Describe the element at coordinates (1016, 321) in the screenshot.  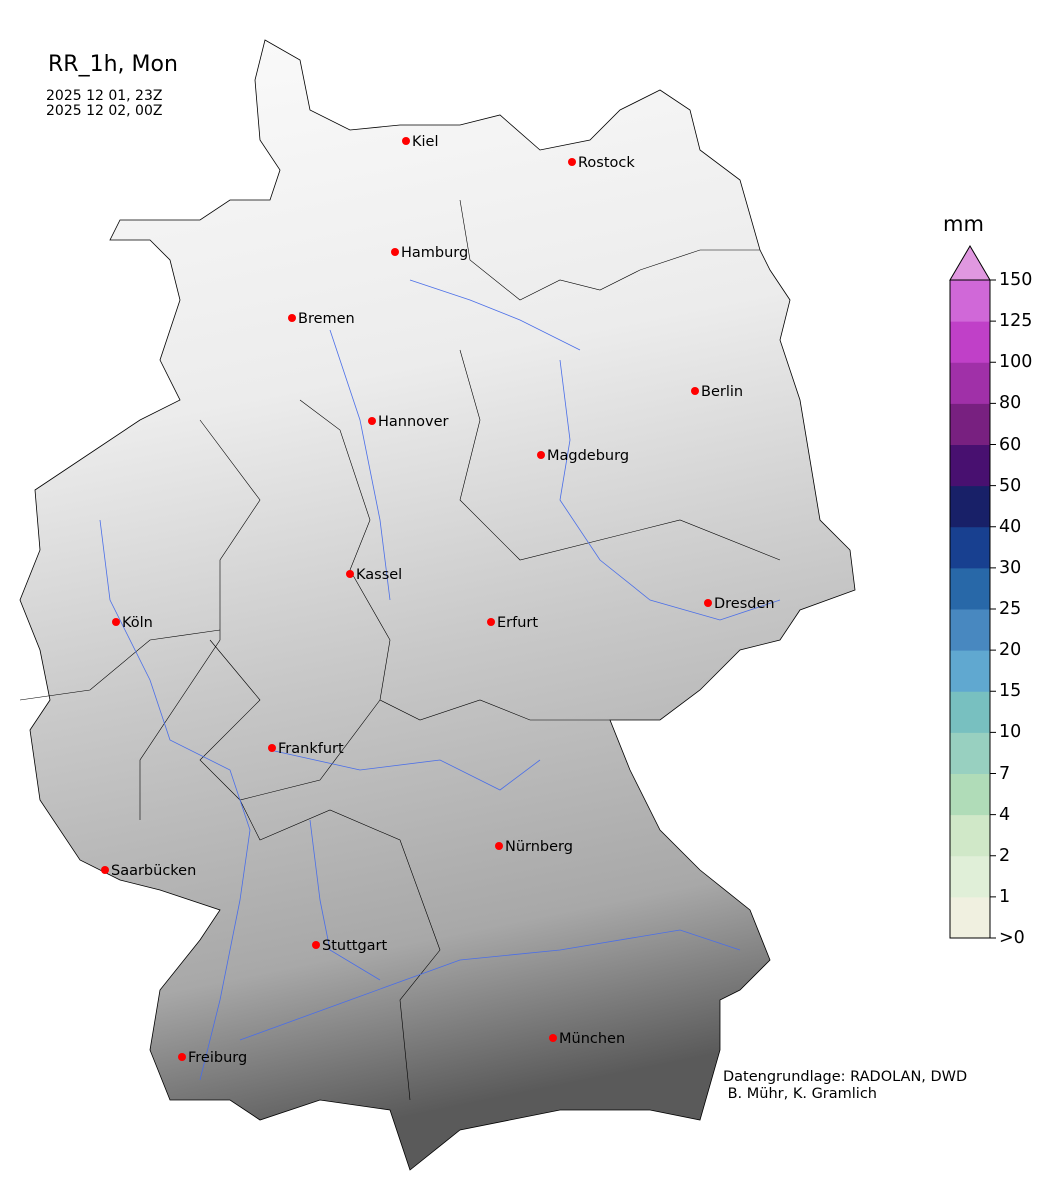
I see `colorbar-tick-label: 125` at that location.